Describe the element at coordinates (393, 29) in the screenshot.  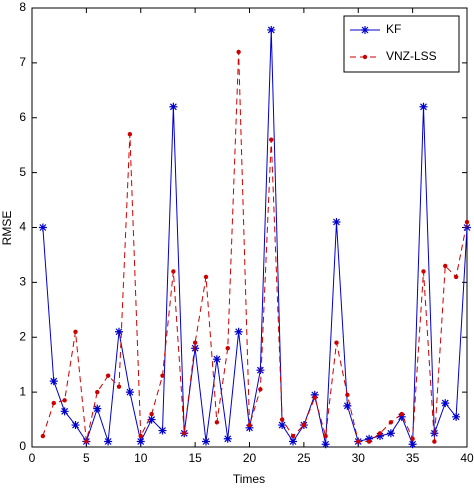
I see `legend-label: KF` at that location.